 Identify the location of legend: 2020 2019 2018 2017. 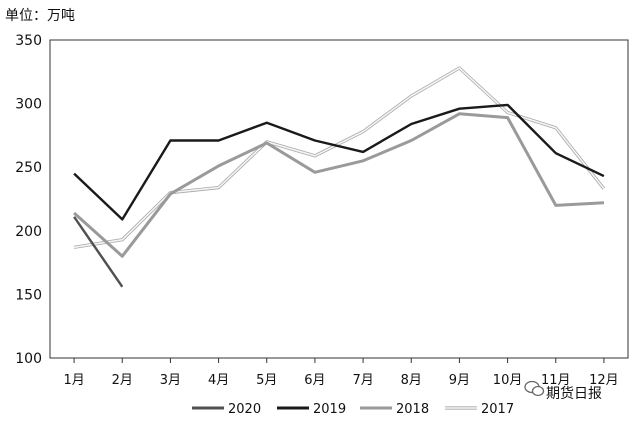
(353, 409).